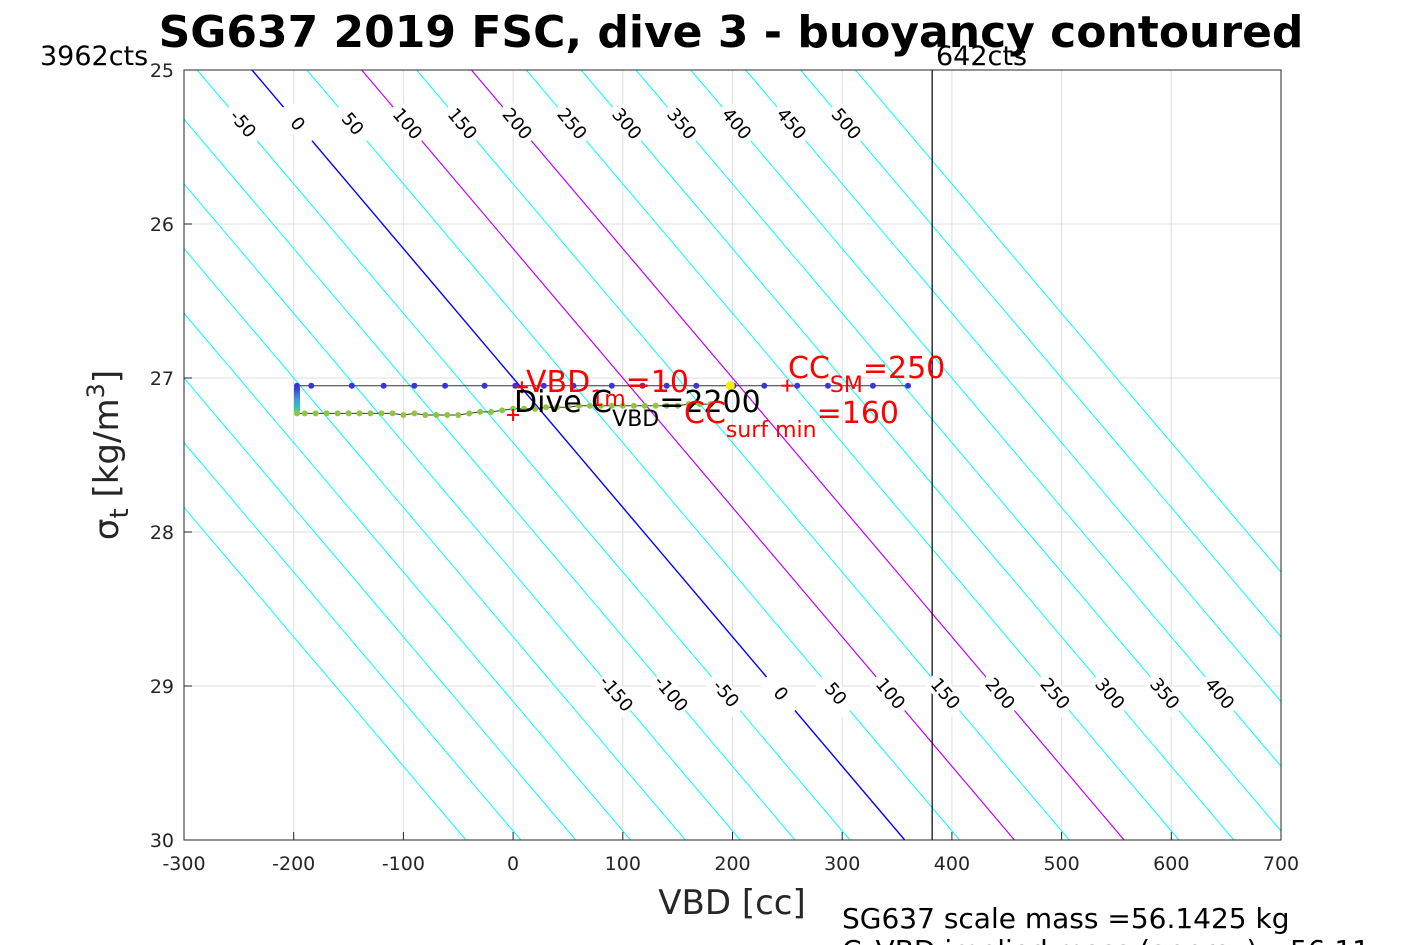 This screenshot has height=945, width=1417. I want to click on x-tick-label: 100, so click(623, 864).